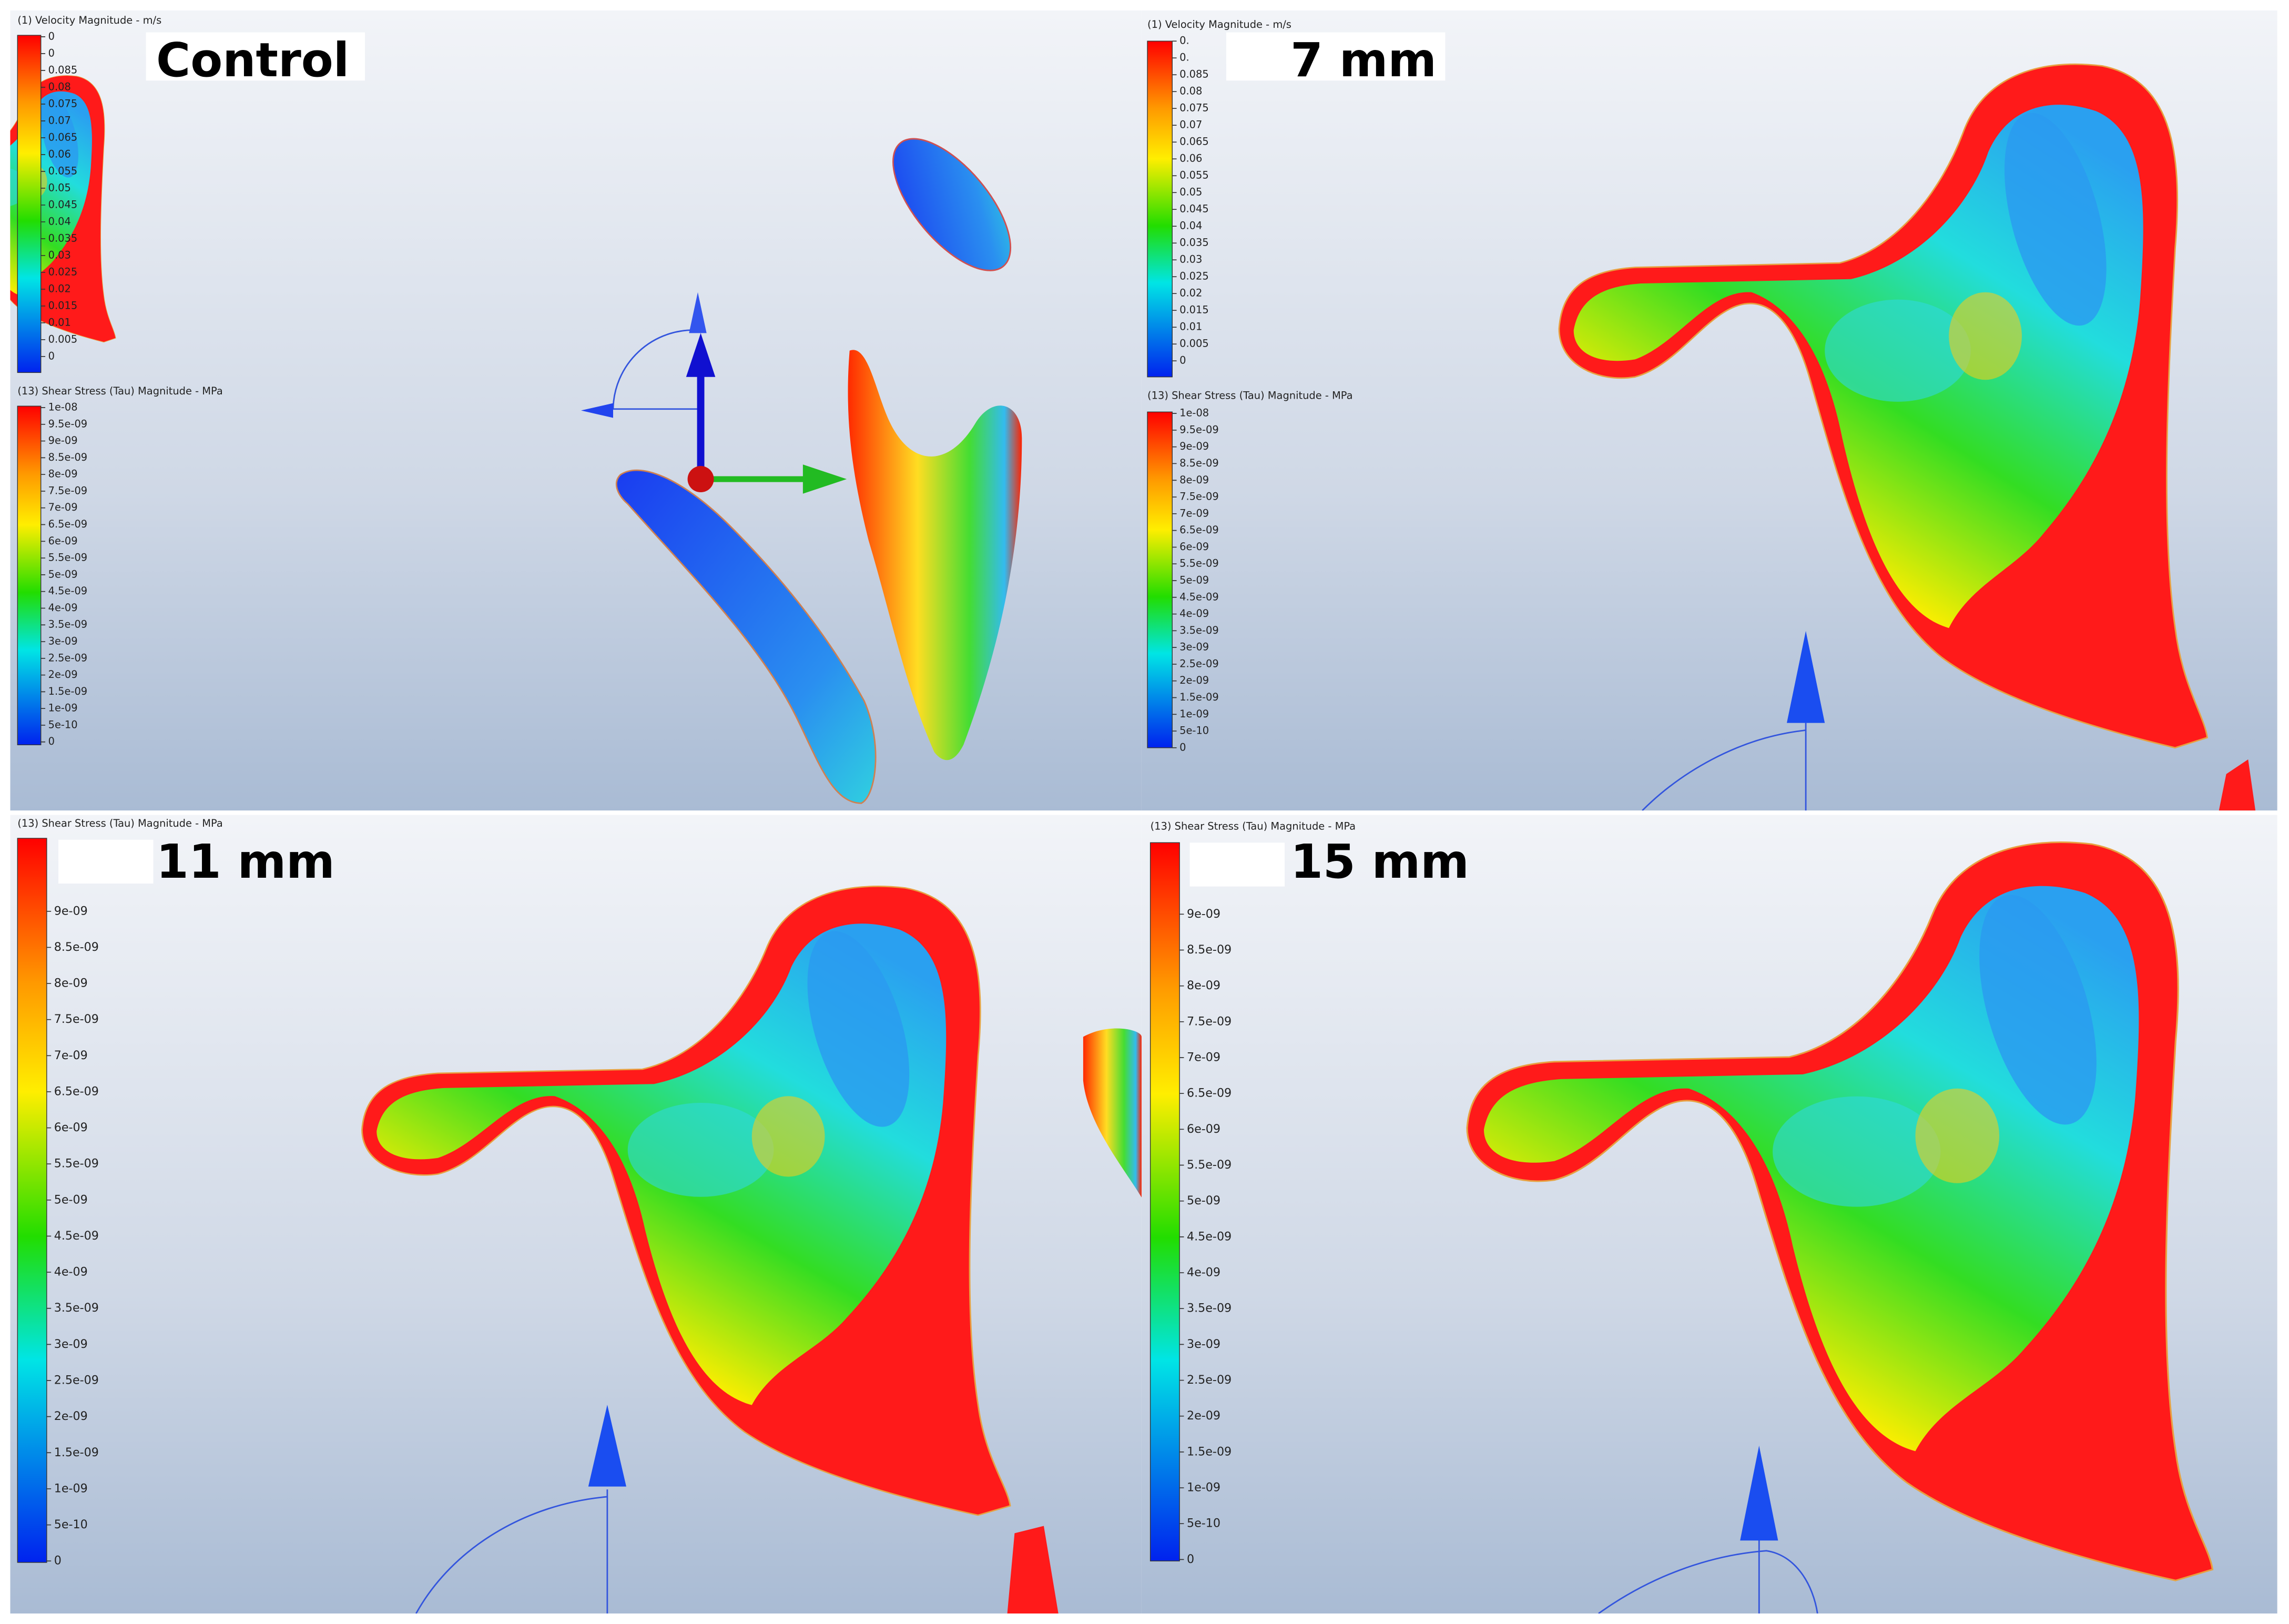 This screenshot has height=1624, width=2289. Describe the element at coordinates (59, 221) in the screenshot. I see `tick-label: 0.04` at that location.